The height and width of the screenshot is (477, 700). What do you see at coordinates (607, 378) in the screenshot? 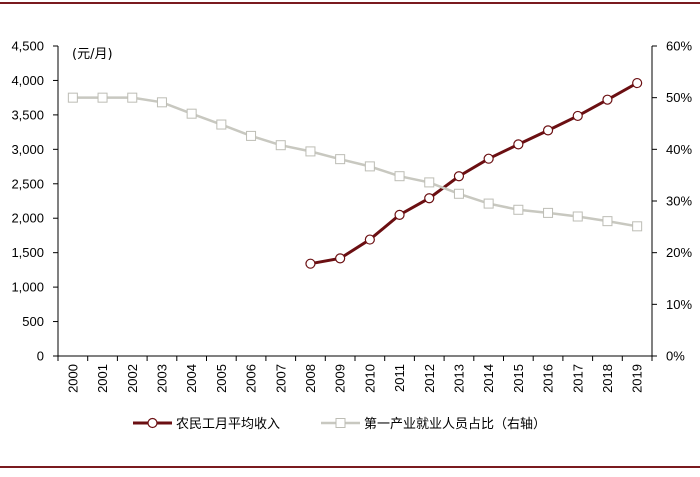
I see `x-tick-label: 2018` at bounding box center [607, 378].